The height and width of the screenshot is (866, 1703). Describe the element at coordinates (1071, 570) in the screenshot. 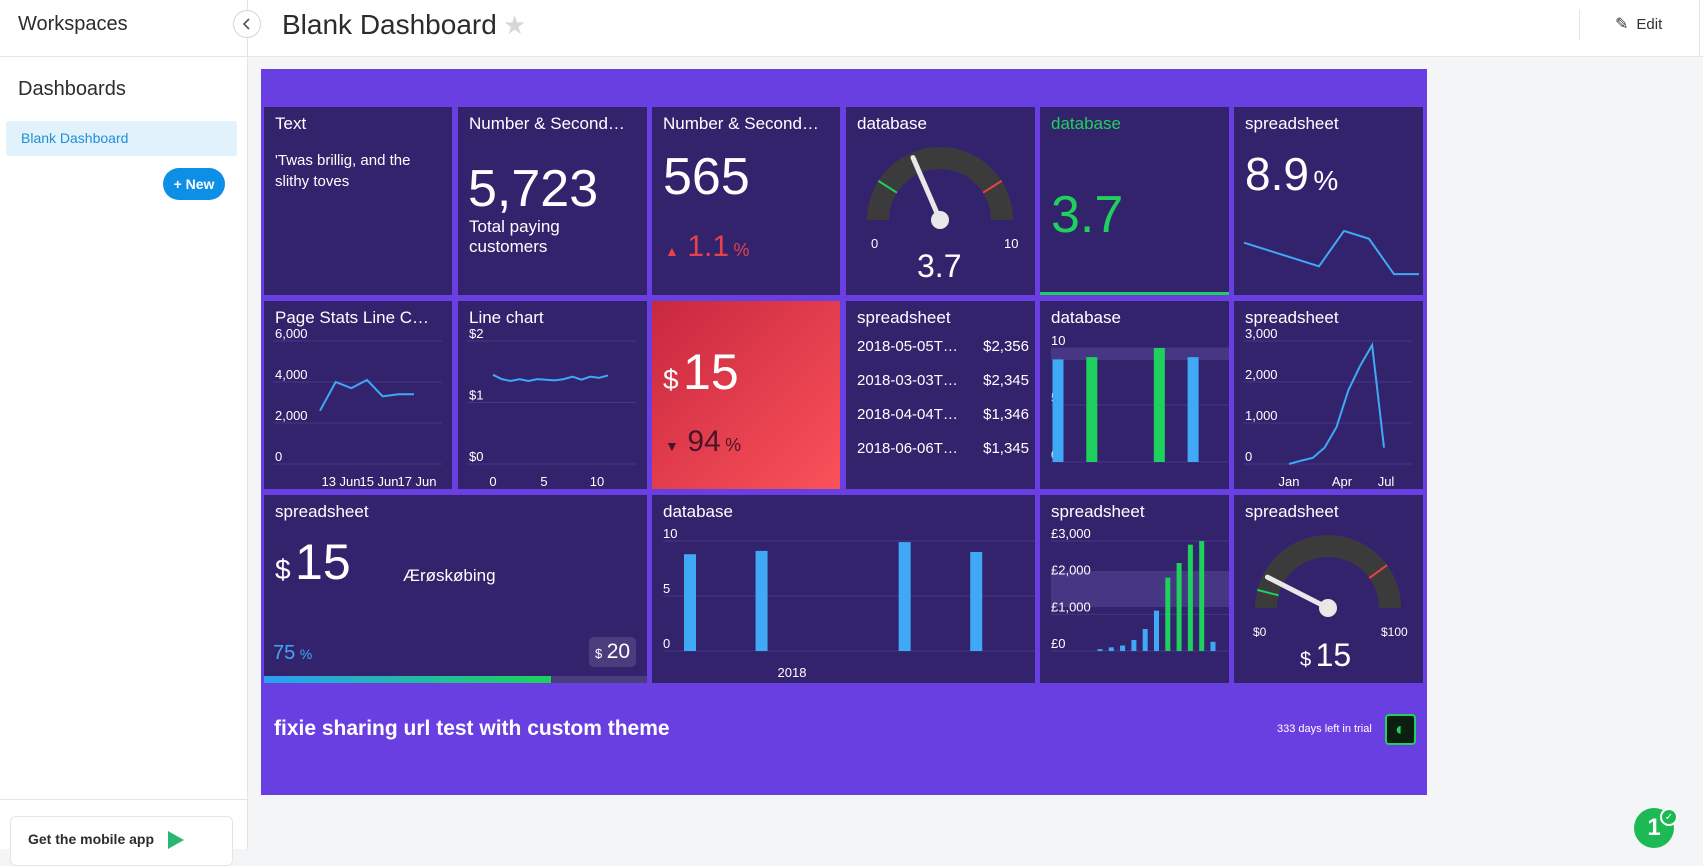

I see `y-tick-label: £2,000` at that location.